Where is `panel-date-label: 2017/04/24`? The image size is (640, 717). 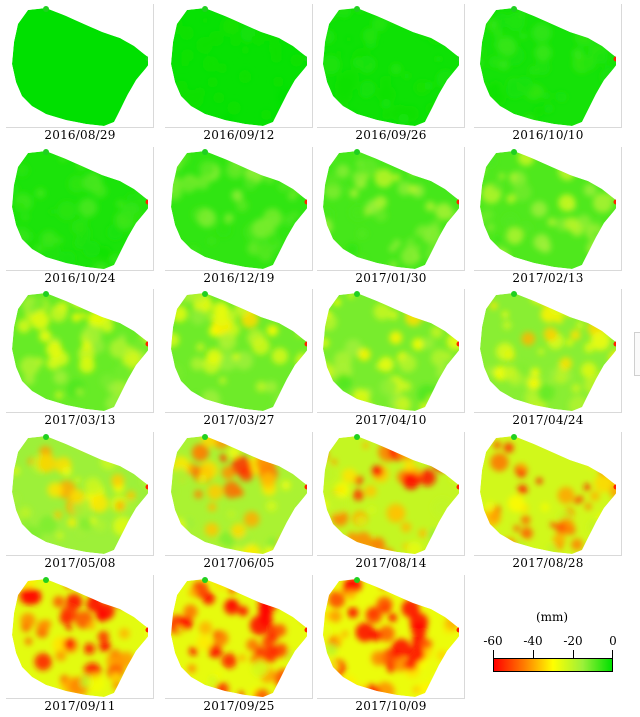
panel-date-label: 2017/04/24 is located at coordinates (548, 420).